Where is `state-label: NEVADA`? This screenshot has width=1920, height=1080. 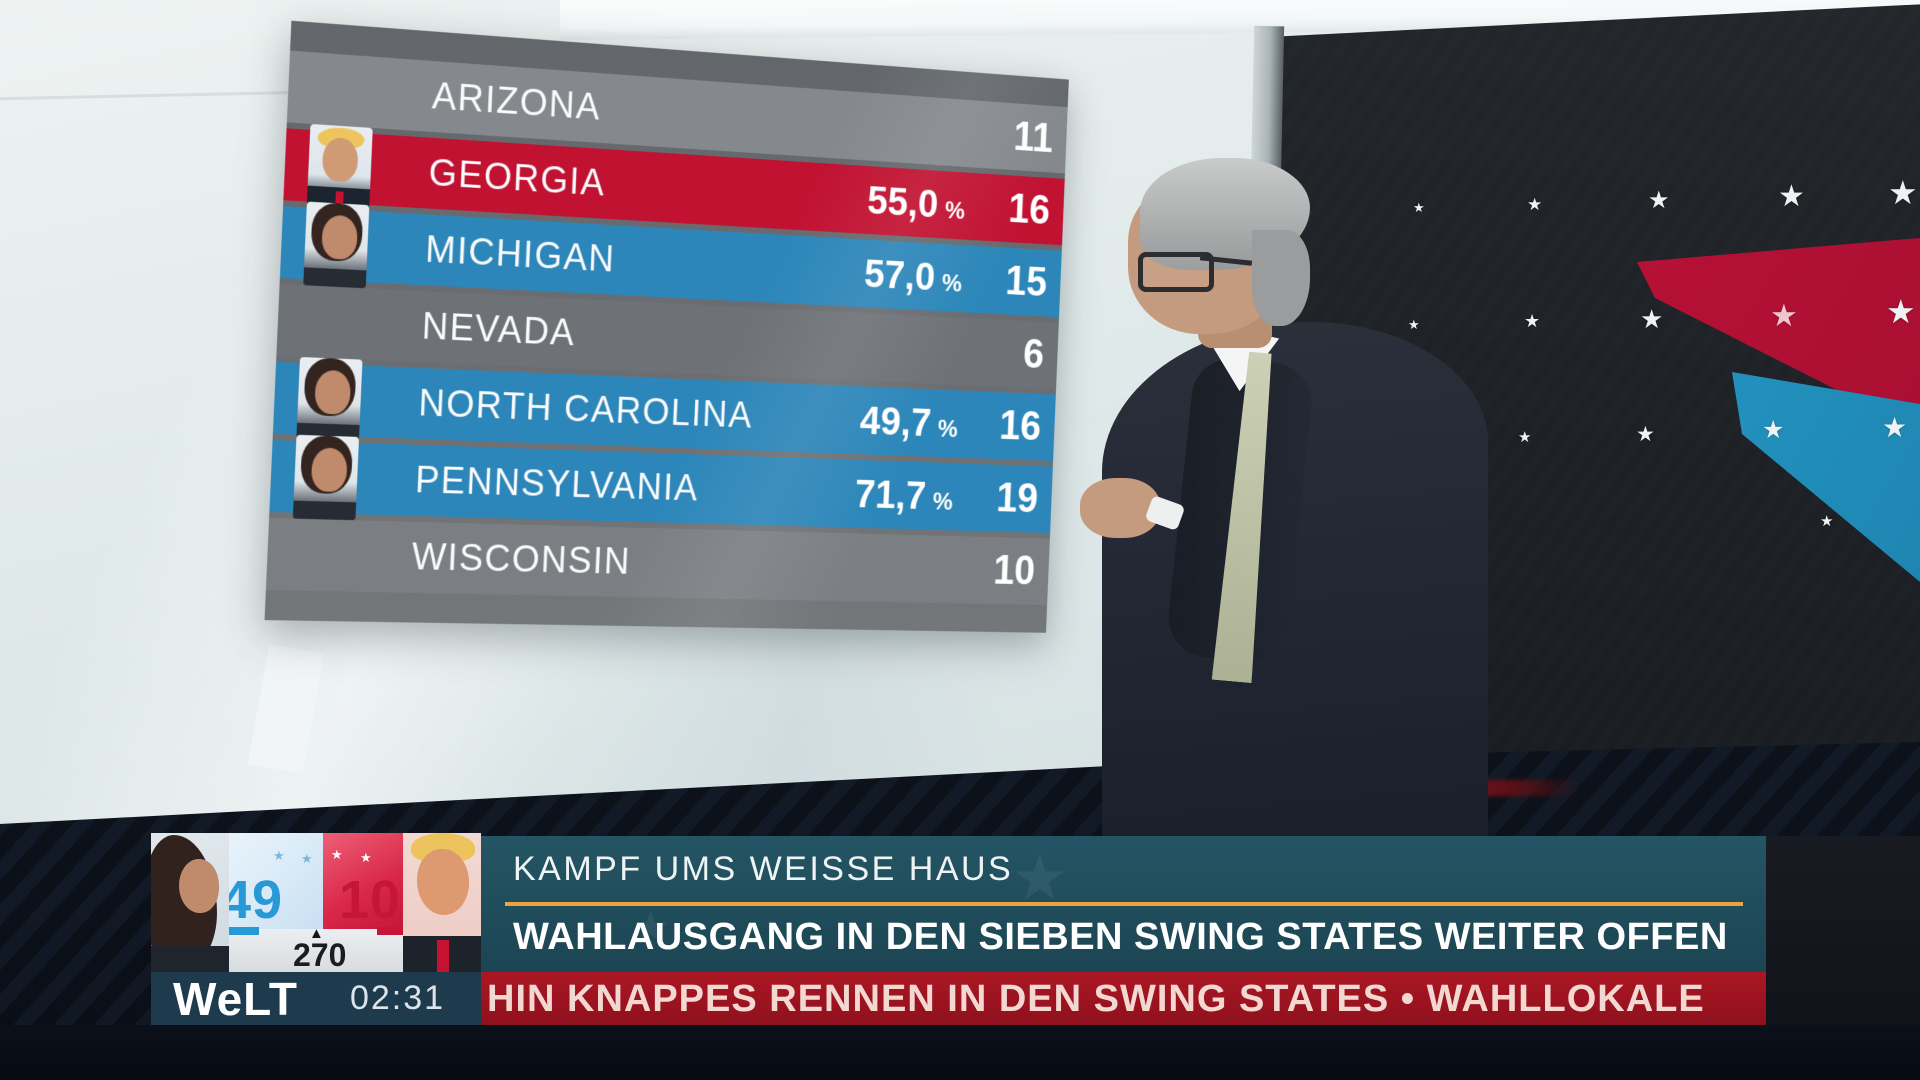 state-label: NEVADA is located at coordinates (499, 329).